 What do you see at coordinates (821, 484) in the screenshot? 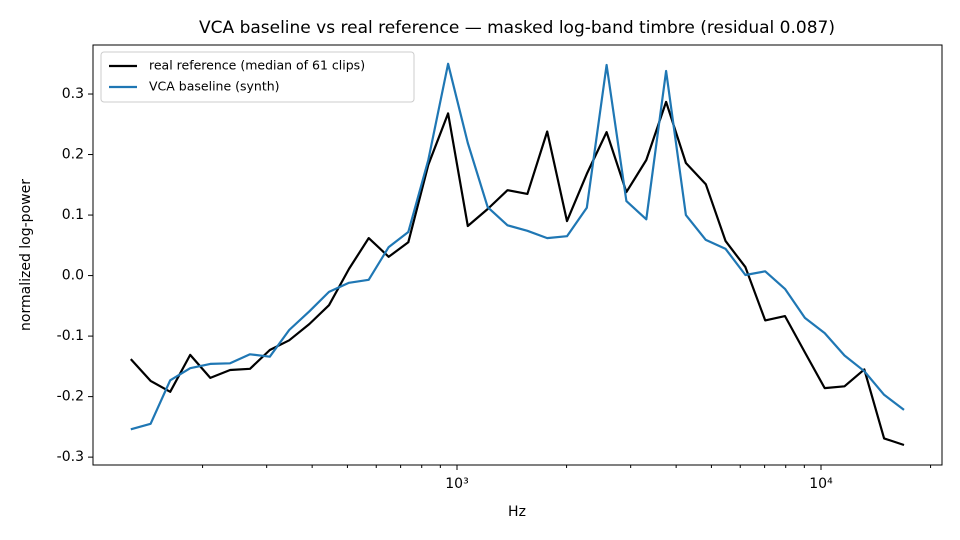
I see `x-tick-label: 10⁴` at bounding box center [821, 484].